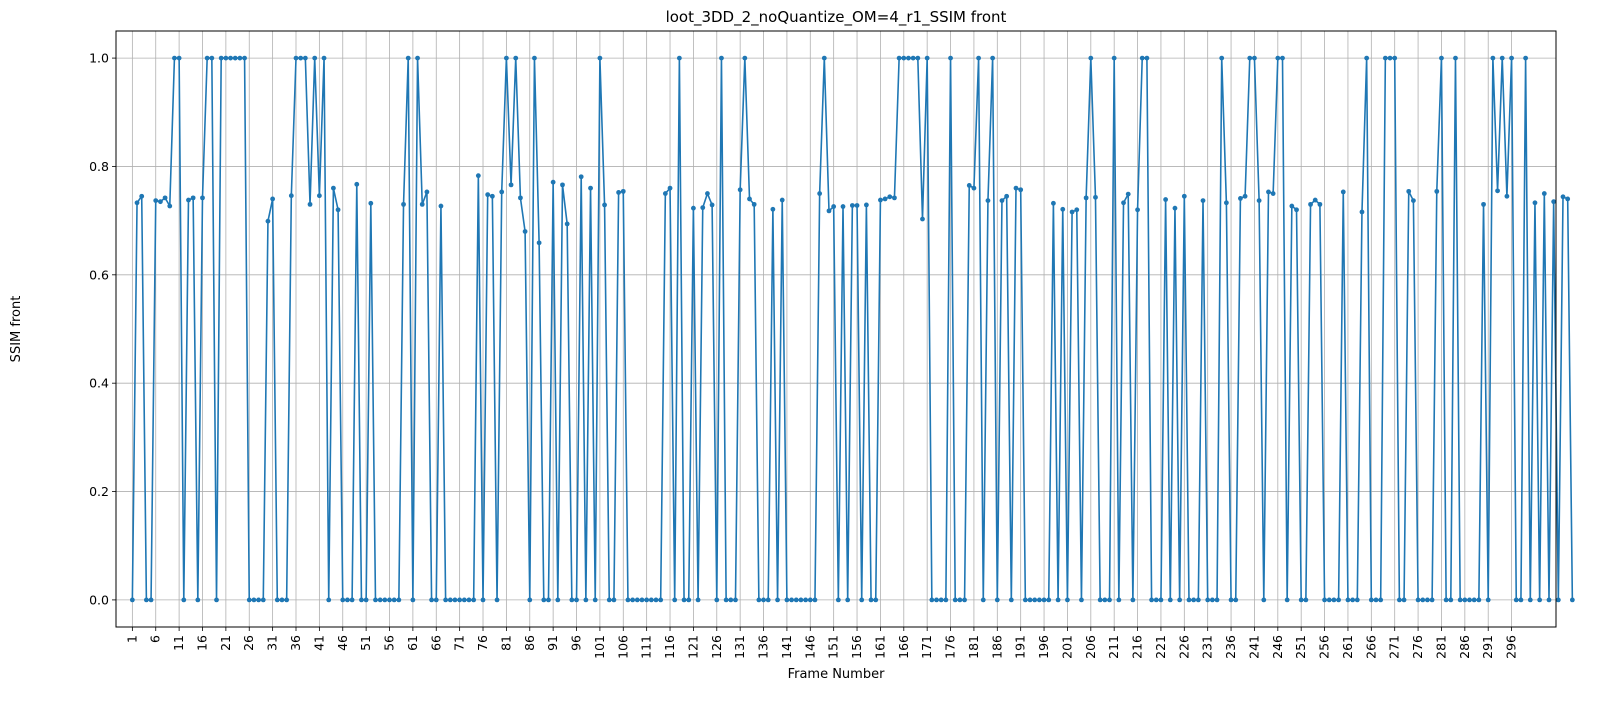 This screenshot has height=714, width=1621. I want to click on x-tick-label: 106, so click(622, 647).